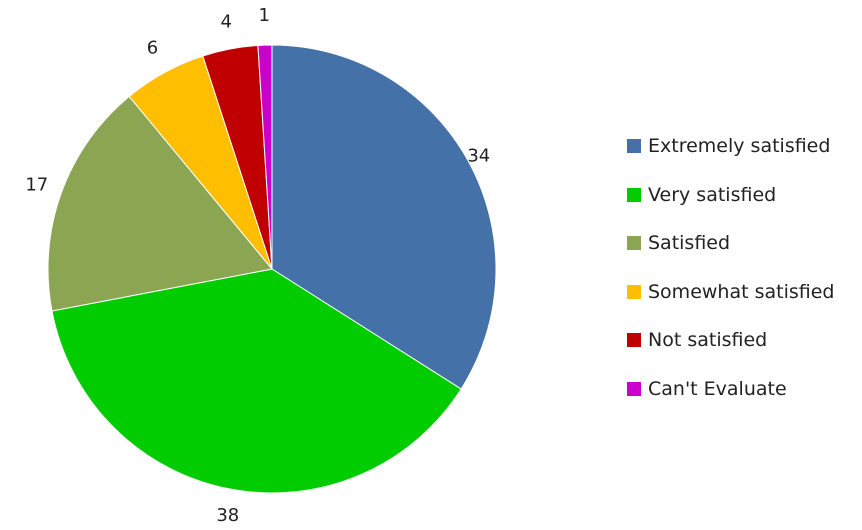  Describe the element at coordinates (712, 194) in the screenshot. I see `legend-label: Very satisfied` at that location.